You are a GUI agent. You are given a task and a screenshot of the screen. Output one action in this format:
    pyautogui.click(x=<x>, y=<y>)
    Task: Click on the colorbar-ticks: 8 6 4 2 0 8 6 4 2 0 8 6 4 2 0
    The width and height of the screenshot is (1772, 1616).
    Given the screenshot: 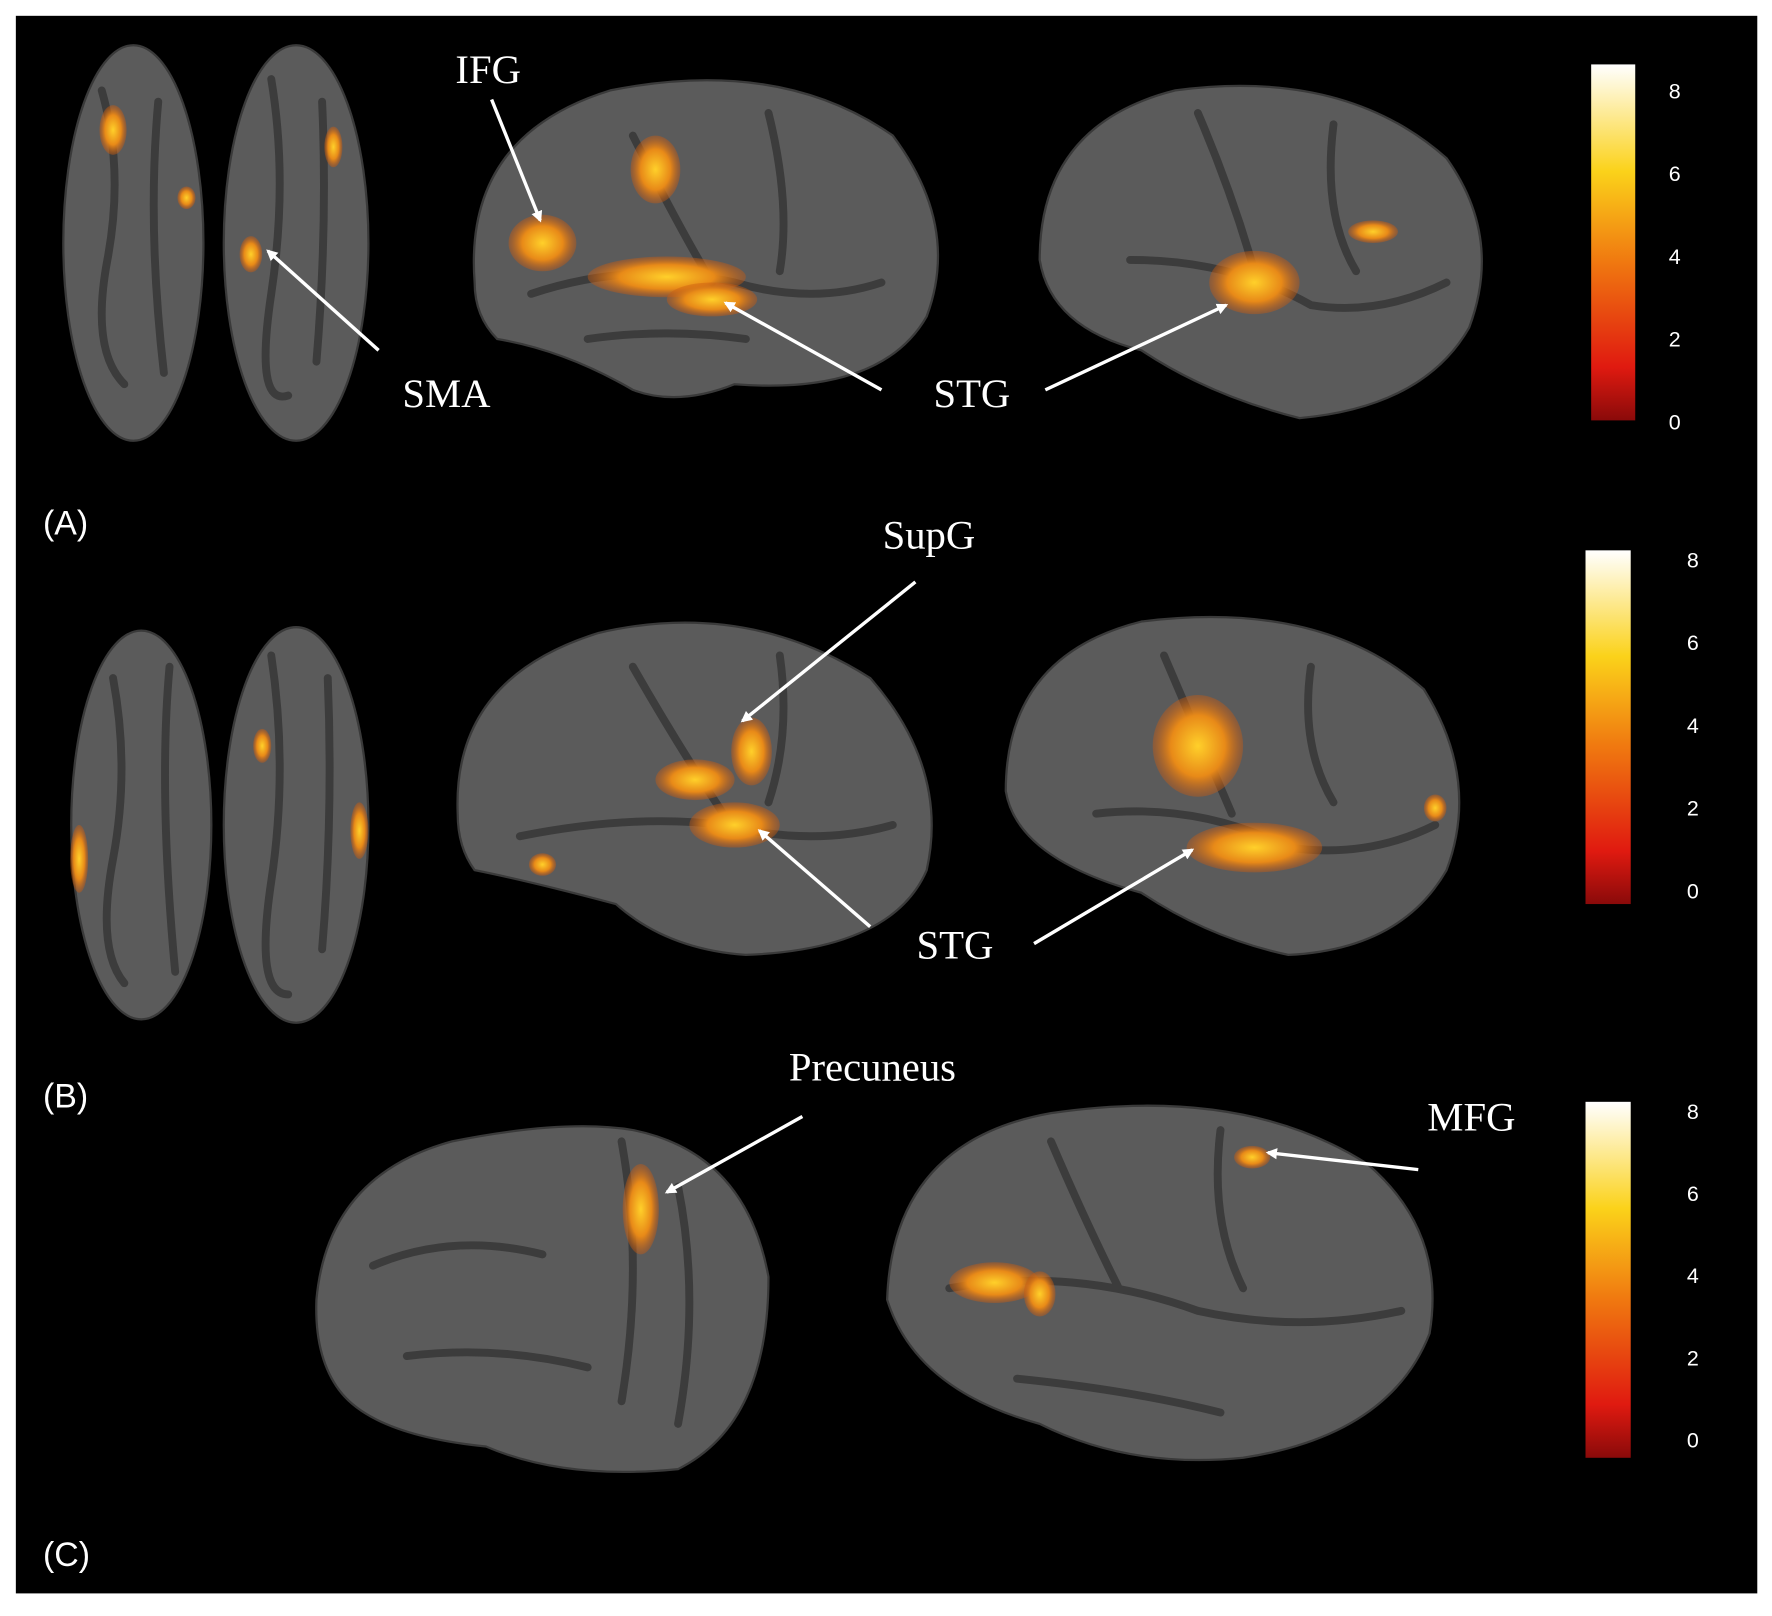 What is the action you would take?
    pyautogui.click(x=1684, y=765)
    